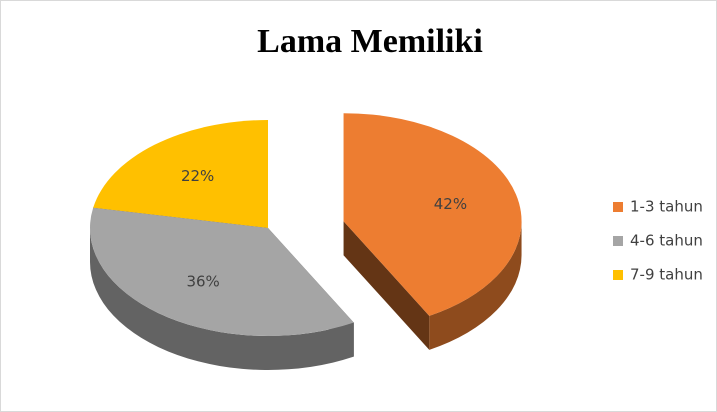 The image size is (717, 412). I want to click on legend-label: 1-3 tahun, so click(666, 207).